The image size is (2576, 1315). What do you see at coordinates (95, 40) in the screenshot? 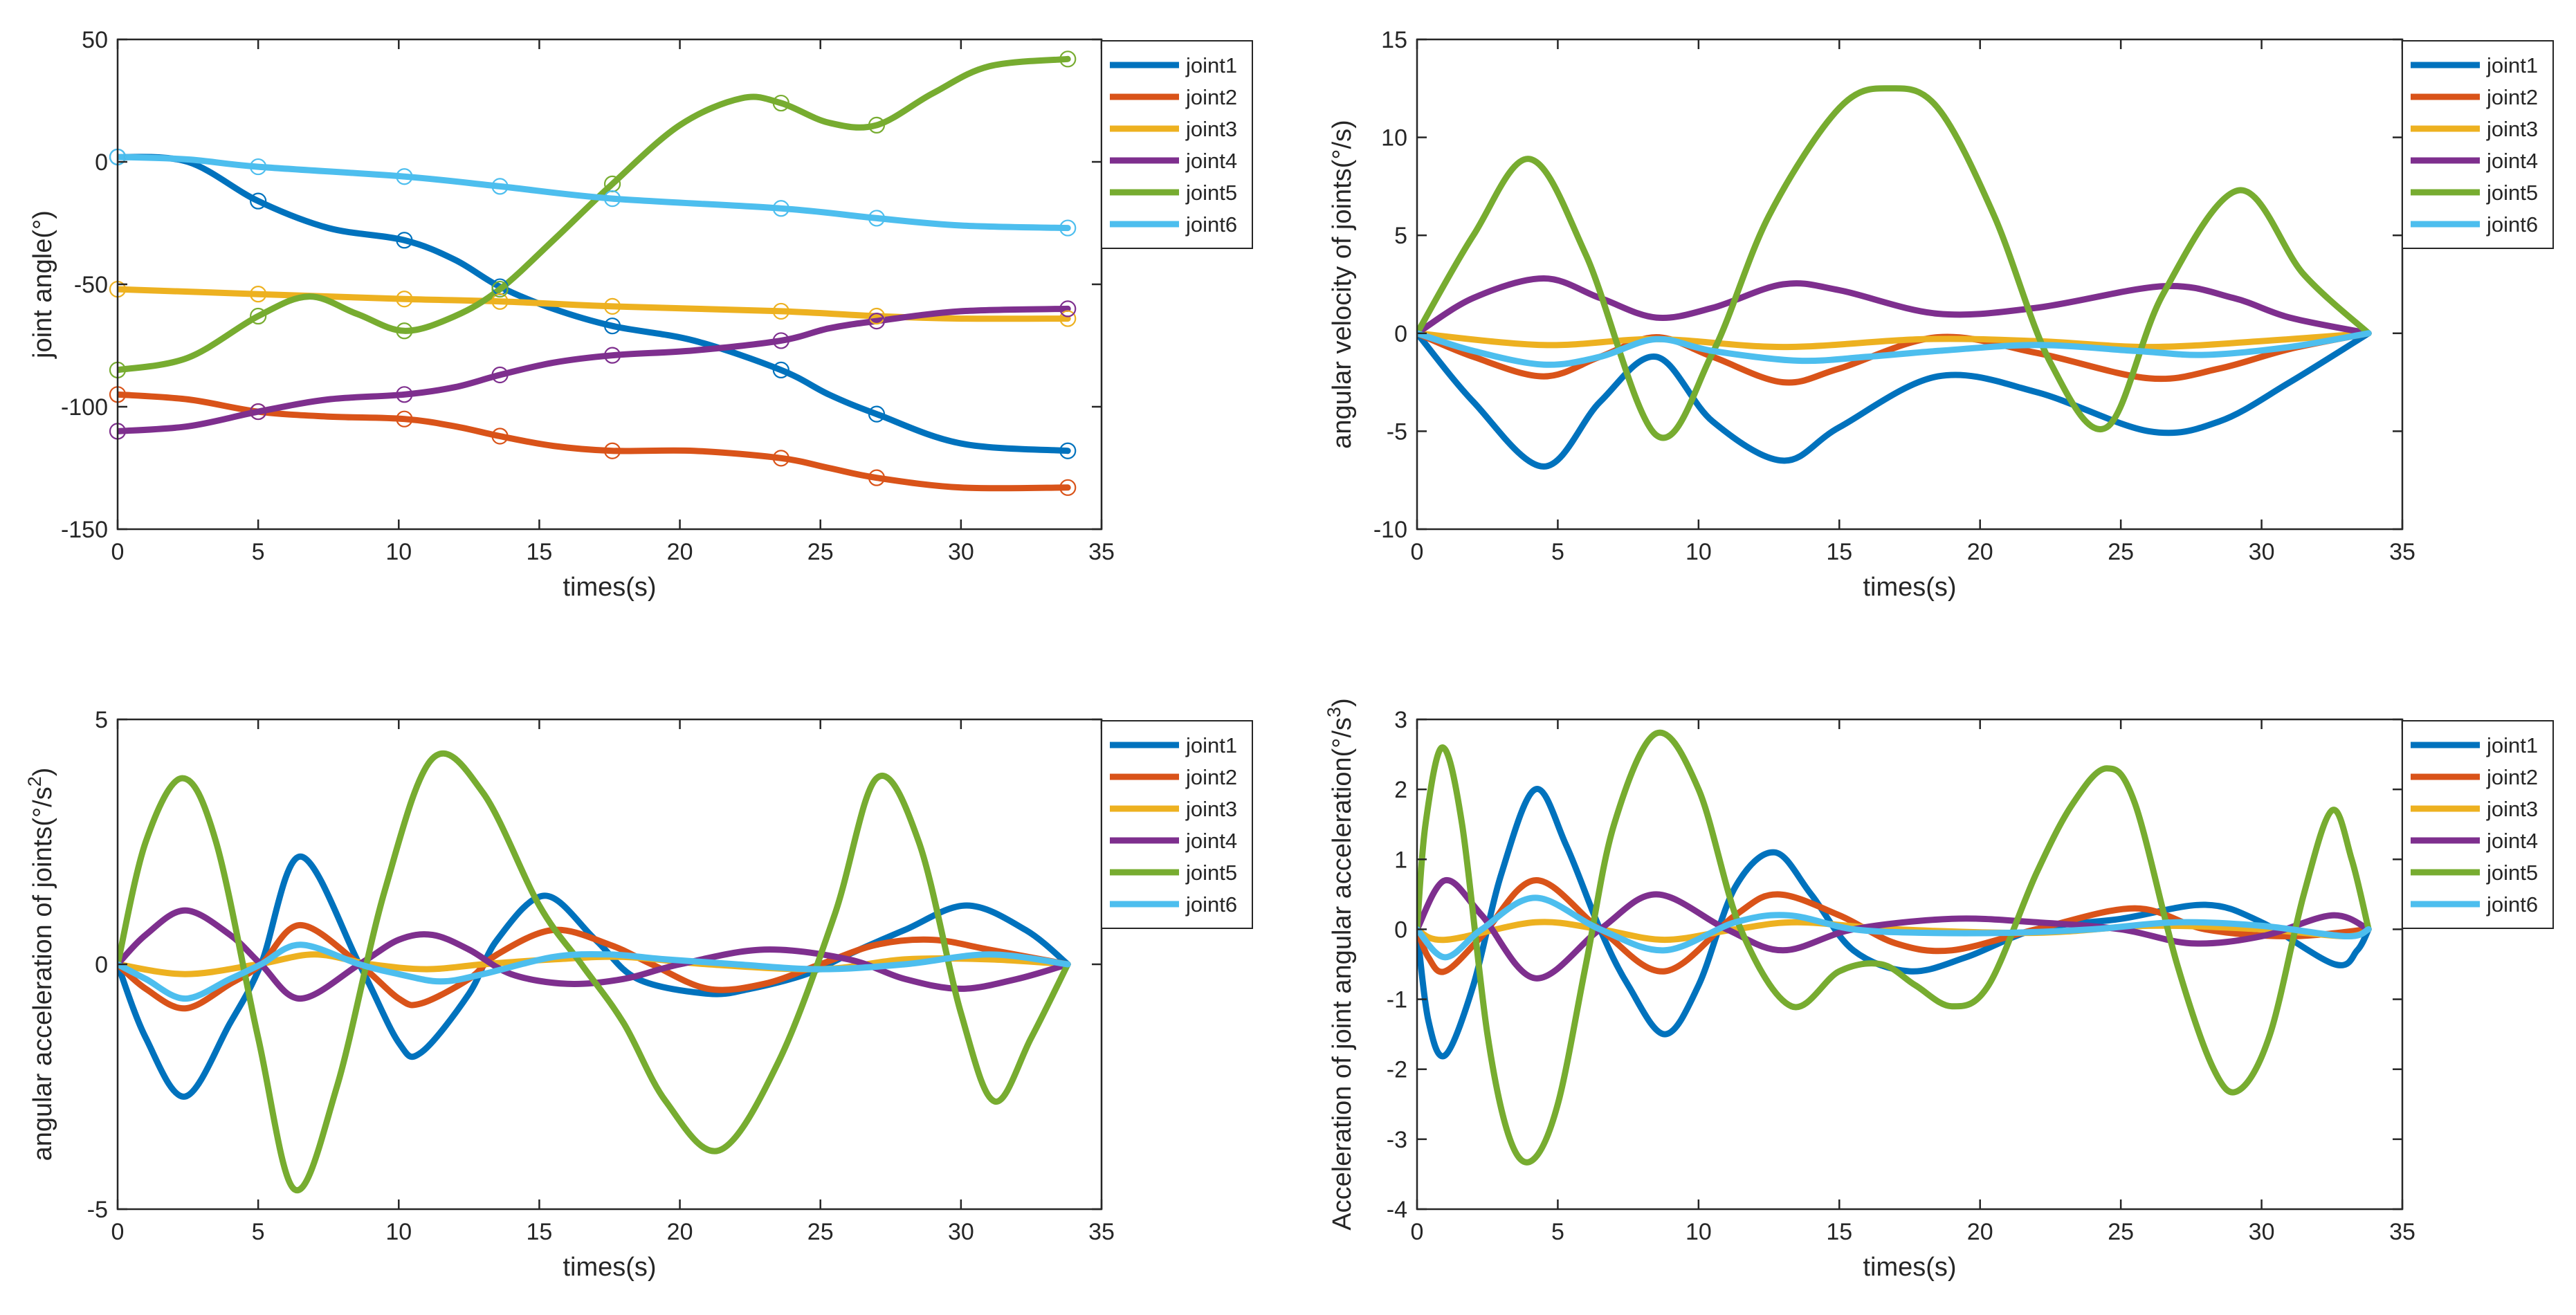
I see `y-tick-label: 50` at bounding box center [95, 40].